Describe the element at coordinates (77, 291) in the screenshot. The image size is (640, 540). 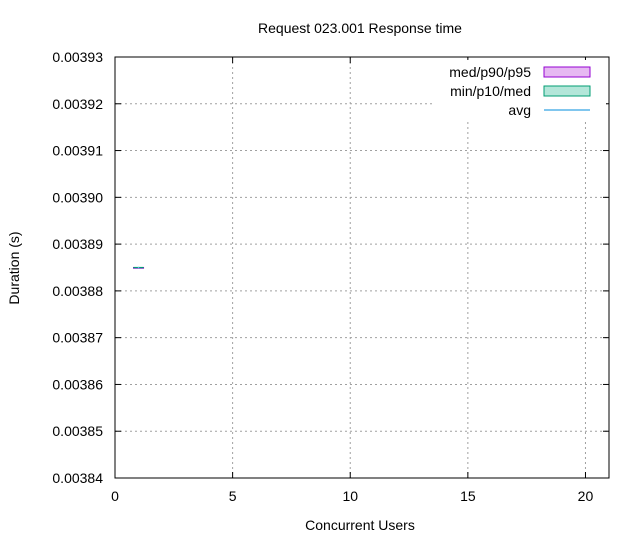
I see `y-tick-label: 0.00388` at that location.